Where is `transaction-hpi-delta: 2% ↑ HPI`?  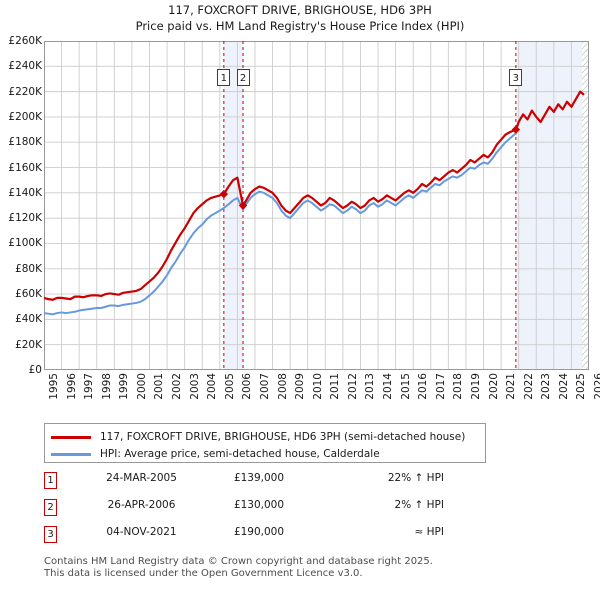
transaction-hpi-delta: 2% ↑ HPI is located at coordinates (419, 505).